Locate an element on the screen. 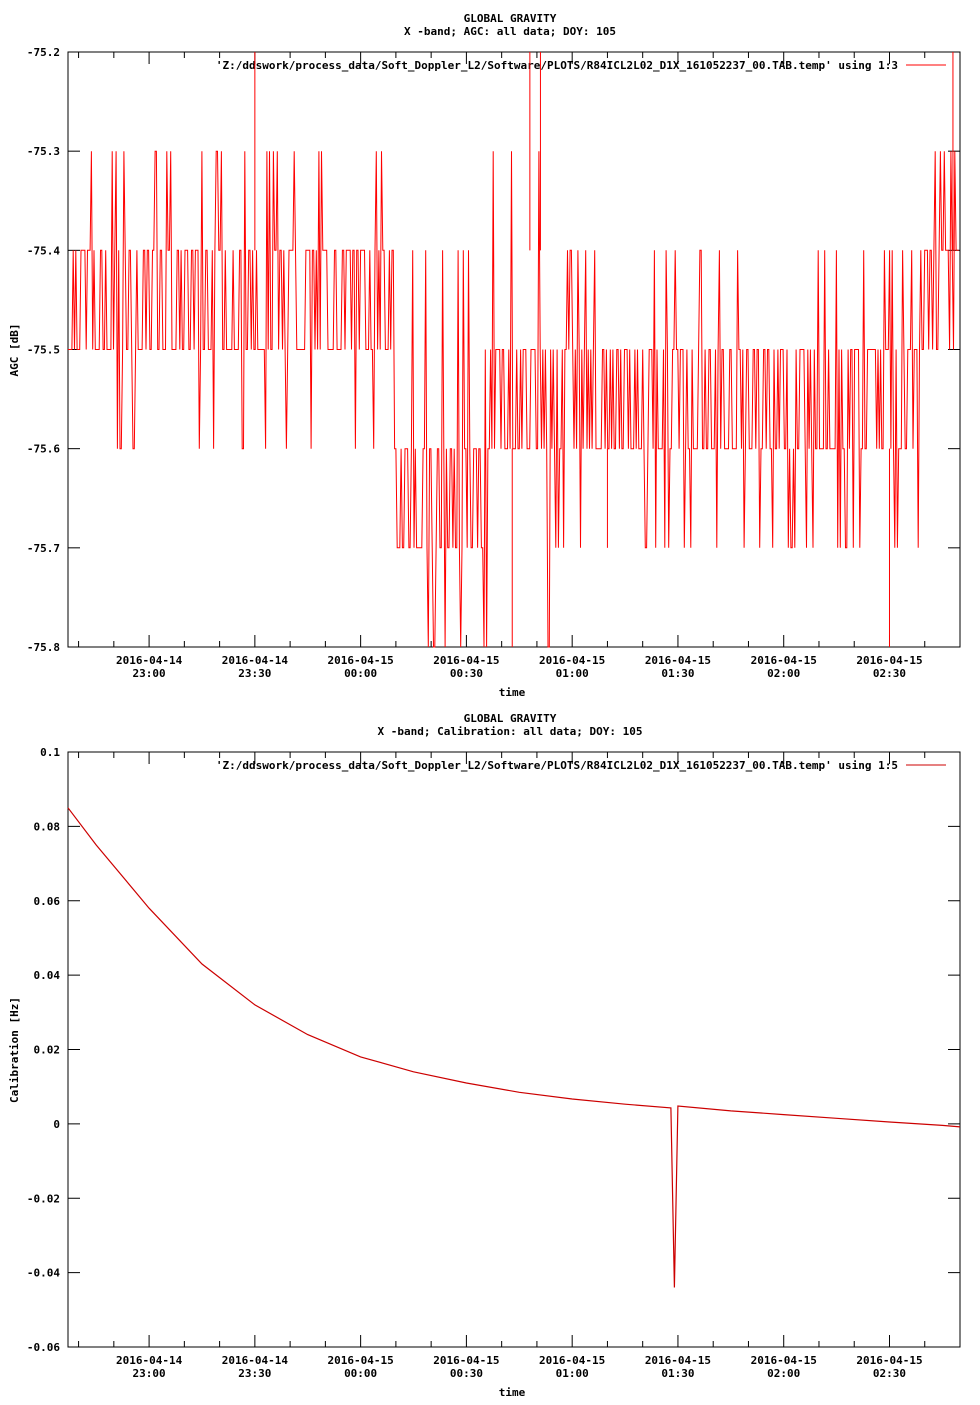 Image resolution: width=980 pixels, height=1405 pixels. y-tick-label: 0.02 is located at coordinates (47, 1050).